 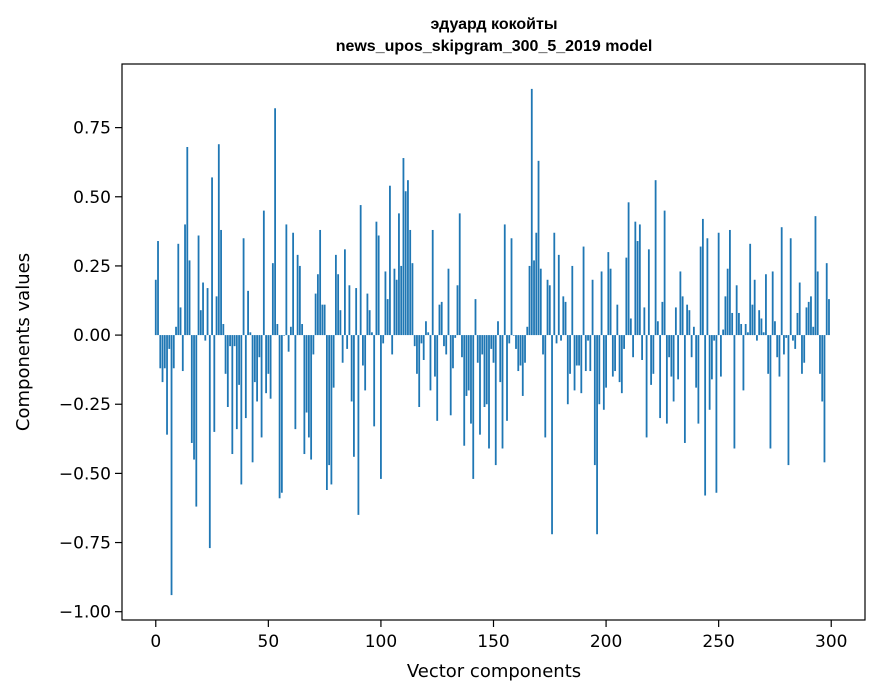 I want to click on x-tick-label: 50, so click(x=269, y=642).